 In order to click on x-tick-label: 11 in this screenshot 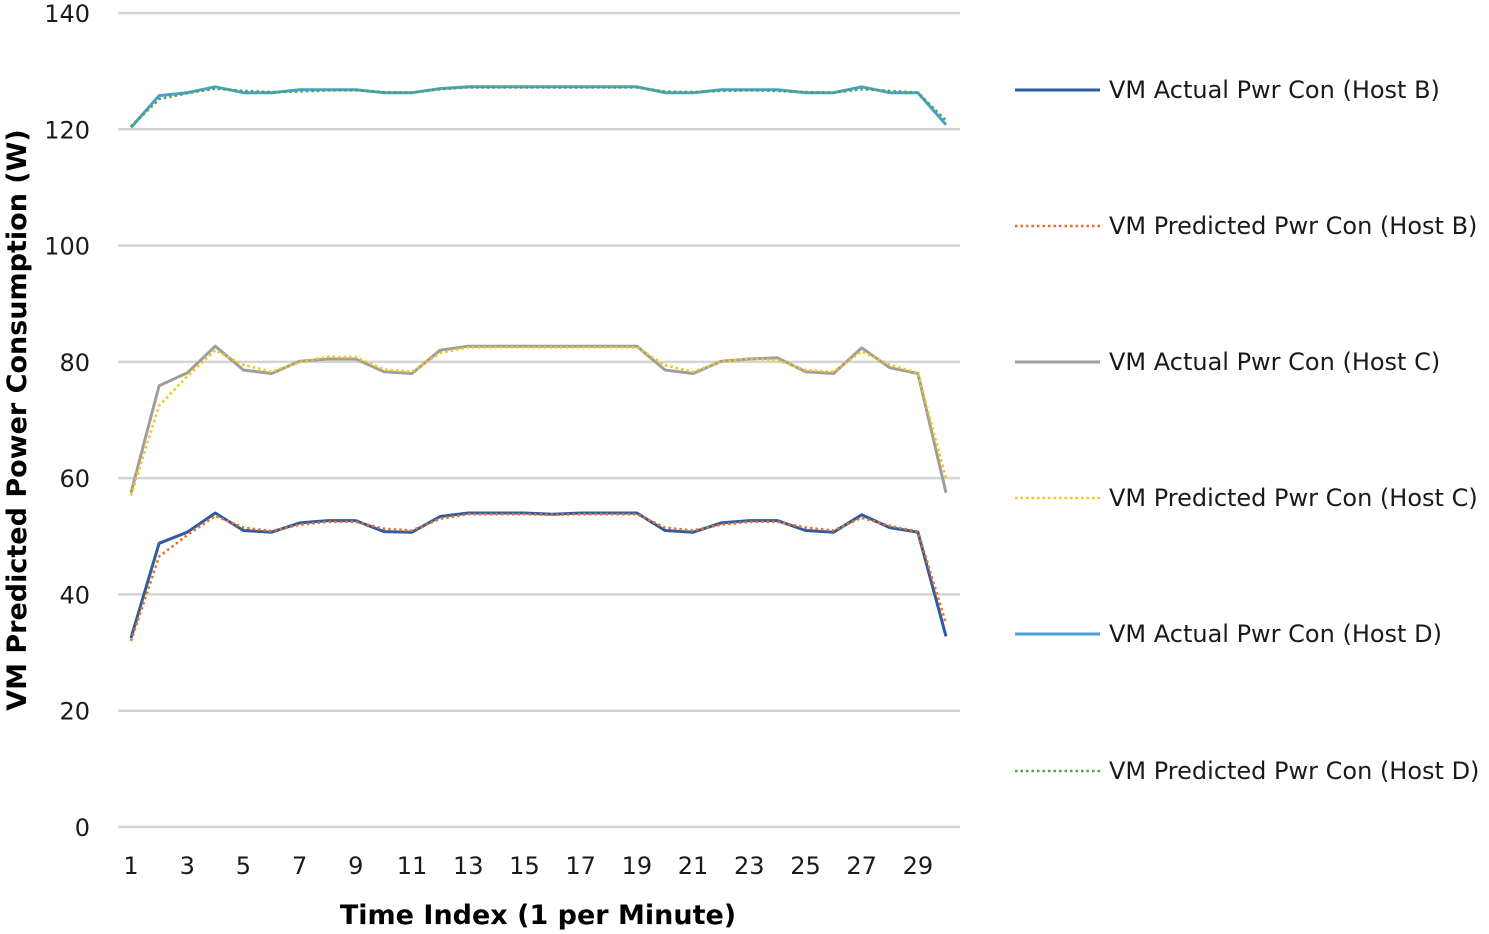, I will do `click(412, 866)`.